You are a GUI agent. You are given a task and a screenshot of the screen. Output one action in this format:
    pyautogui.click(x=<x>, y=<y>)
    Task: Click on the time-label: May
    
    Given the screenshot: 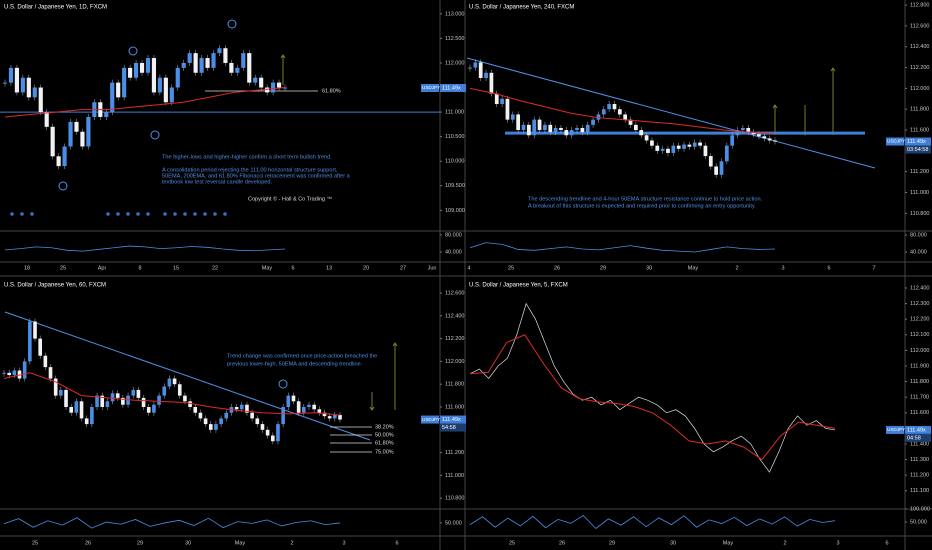 What is the action you would take?
    pyautogui.click(x=728, y=543)
    